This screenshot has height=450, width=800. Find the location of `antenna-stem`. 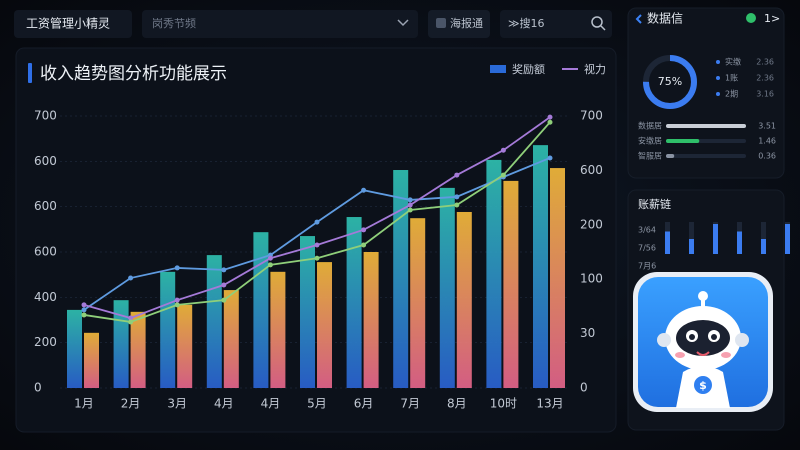

antenna-stem is located at coordinates (703, 303).